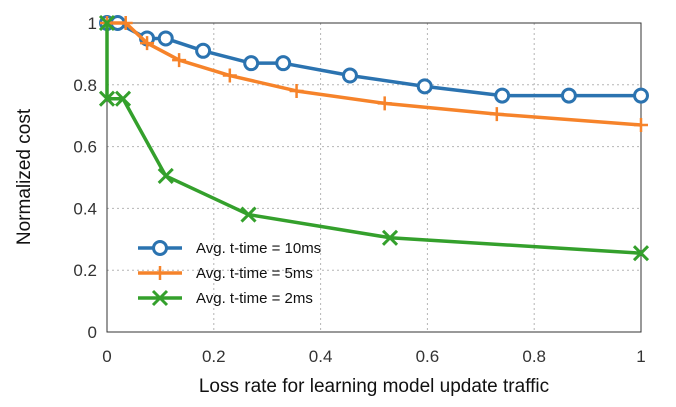 Image resolution: width=676 pixels, height=407 pixels. What do you see at coordinates (85, 270) in the screenshot?
I see `y-tick-label: 0.2` at bounding box center [85, 270].